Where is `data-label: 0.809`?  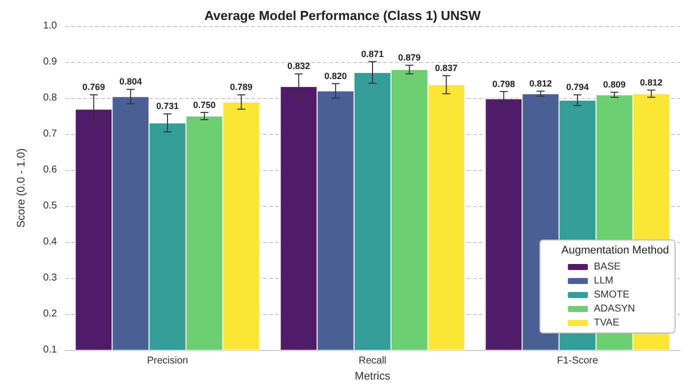
data-label: 0.809 is located at coordinates (614, 85).